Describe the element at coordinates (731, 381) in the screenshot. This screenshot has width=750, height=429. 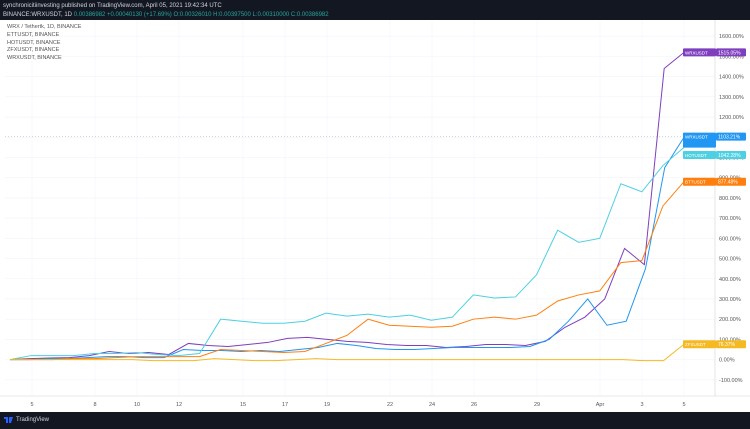
I see `y-tick-label: -100.00%` at that location.